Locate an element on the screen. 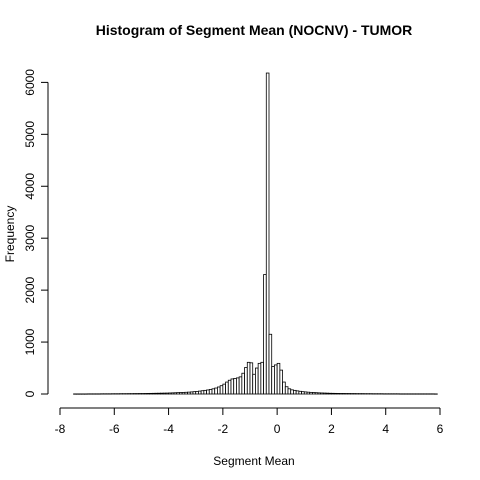 The height and width of the screenshot is (480, 480). x-tick-label: 4 is located at coordinates (385, 429).